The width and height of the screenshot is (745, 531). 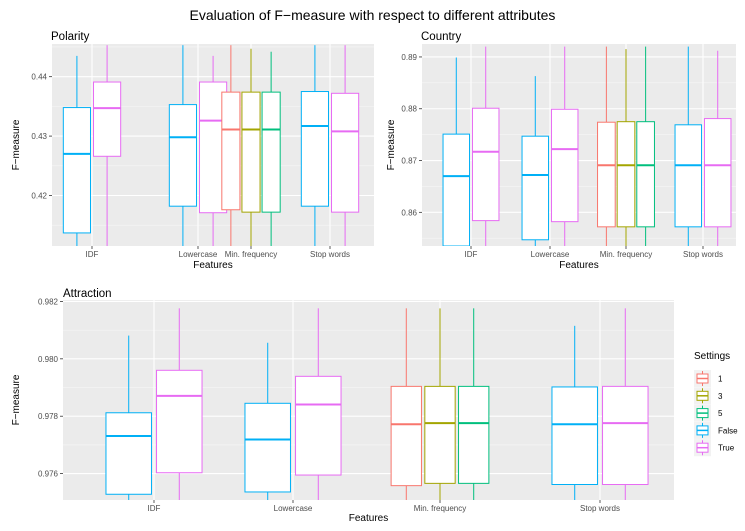 I want to click on legend-key-false, so click(x=702, y=430).